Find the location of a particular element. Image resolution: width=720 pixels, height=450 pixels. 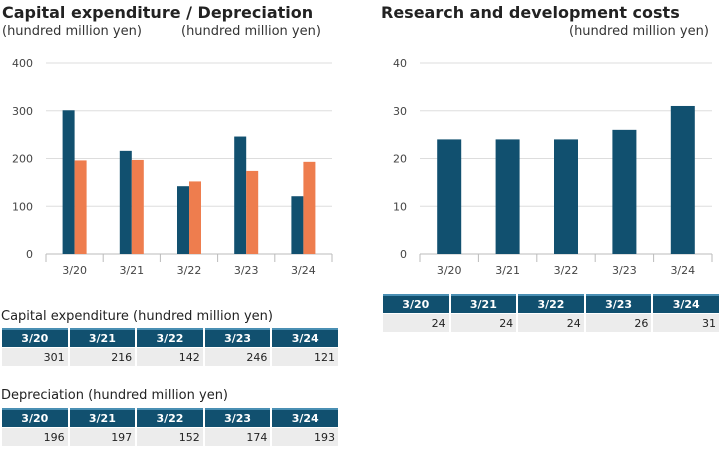

depreciation-table-row: 196 197 152 174 193 is located at coordinates (170, 436).